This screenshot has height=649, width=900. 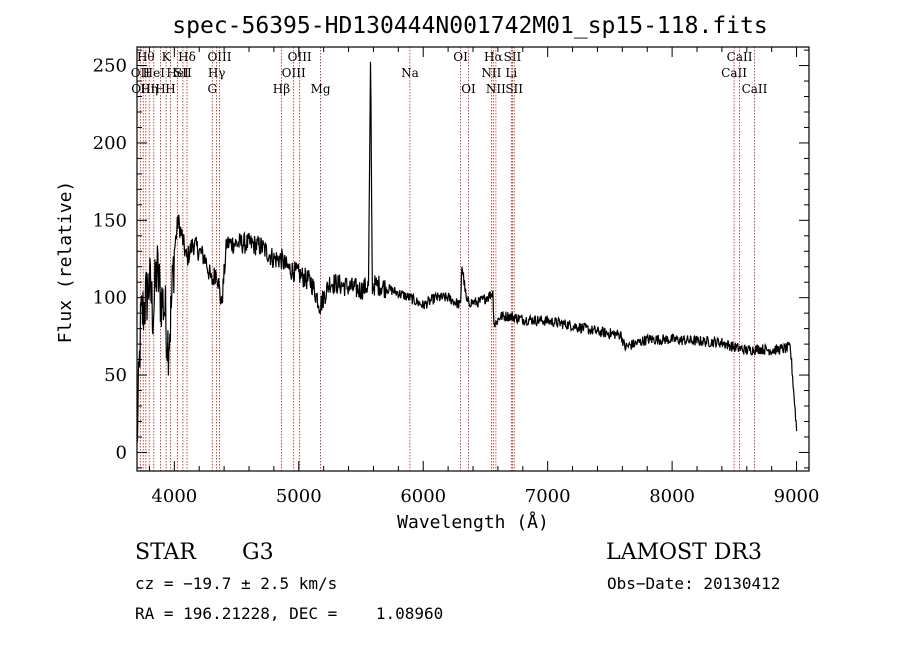 I want to click on x-tick-label: 9000, so click(x=797, y=496).